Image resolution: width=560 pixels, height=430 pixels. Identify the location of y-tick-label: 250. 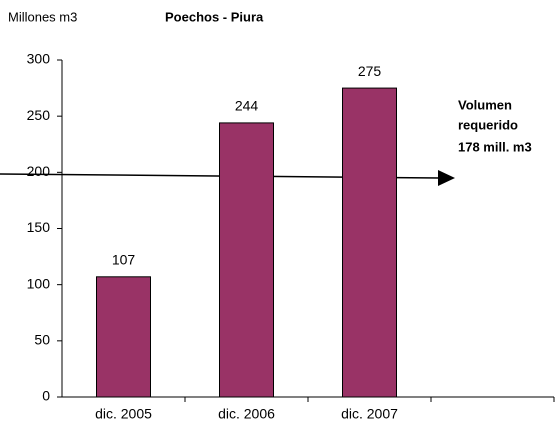
(39, 115).